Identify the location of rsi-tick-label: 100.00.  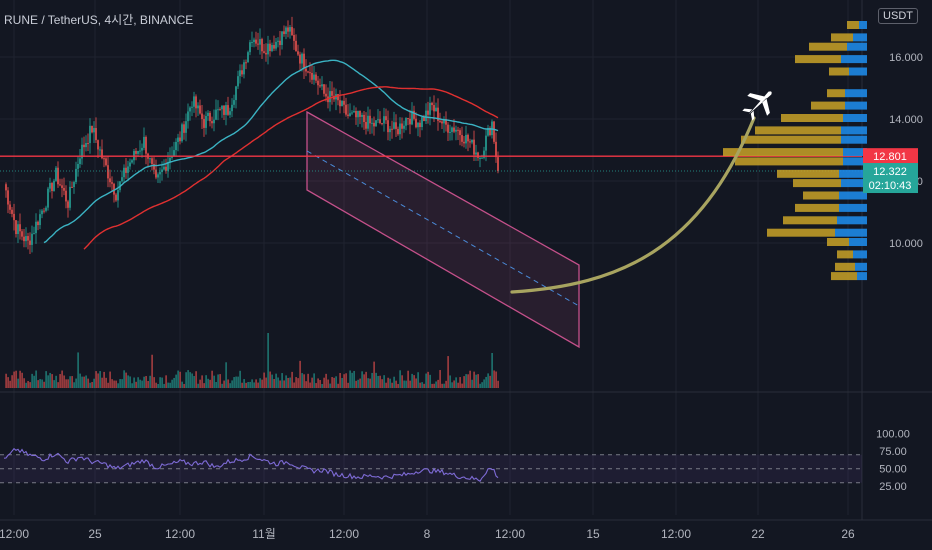
(893, 435).